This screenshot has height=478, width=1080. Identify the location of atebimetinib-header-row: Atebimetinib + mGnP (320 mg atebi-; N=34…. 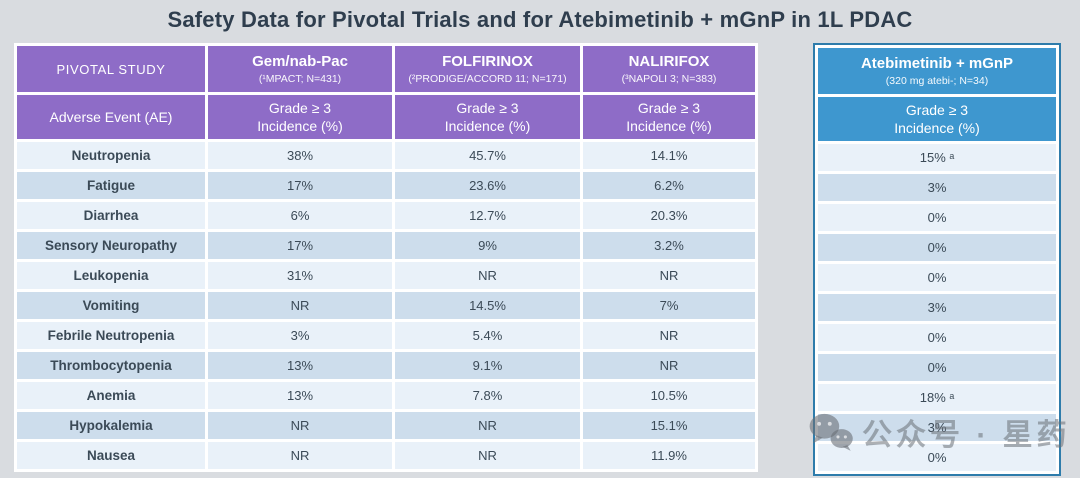
(937, 71).